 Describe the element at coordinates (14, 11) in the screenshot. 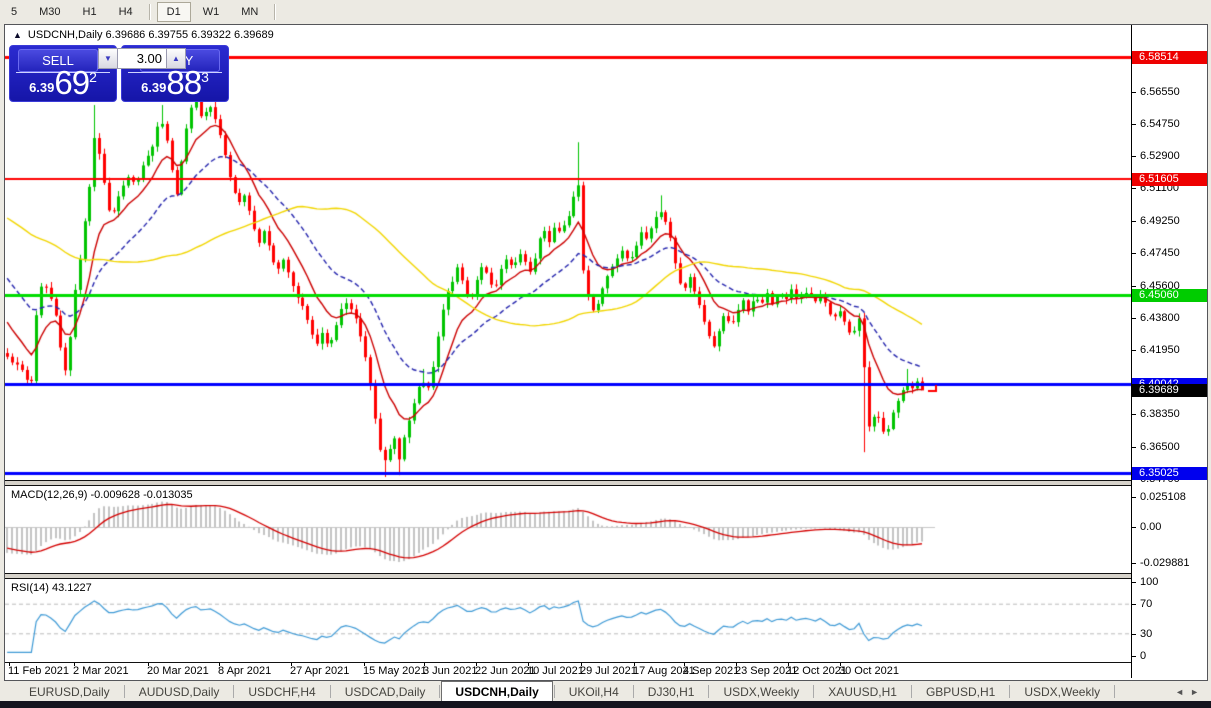

I see `timeframe-button-5: 5` at that location.